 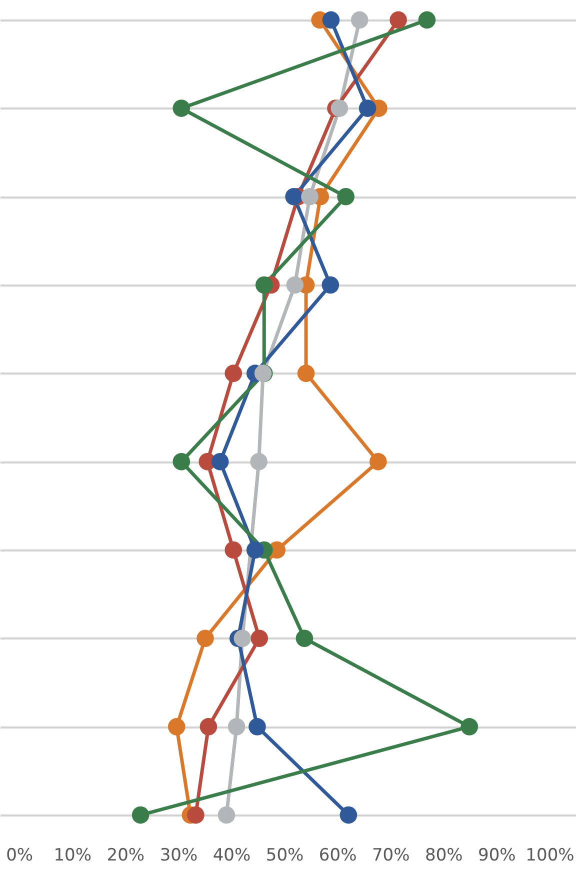 What do you see at coordinates (20, 856) in the screenshot?
I see `x-tick-label: 0%` at bounding box center [20, 856].